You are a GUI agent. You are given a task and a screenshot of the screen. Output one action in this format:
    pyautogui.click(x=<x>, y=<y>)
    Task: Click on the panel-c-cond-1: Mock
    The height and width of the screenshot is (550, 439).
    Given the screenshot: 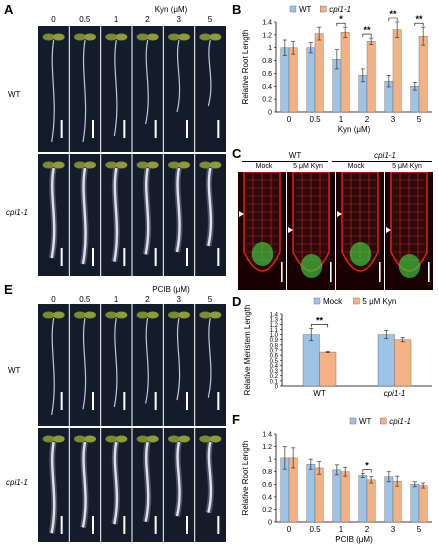 What is the action you would take?
    pyautogui.click(x=264, y=166)
    